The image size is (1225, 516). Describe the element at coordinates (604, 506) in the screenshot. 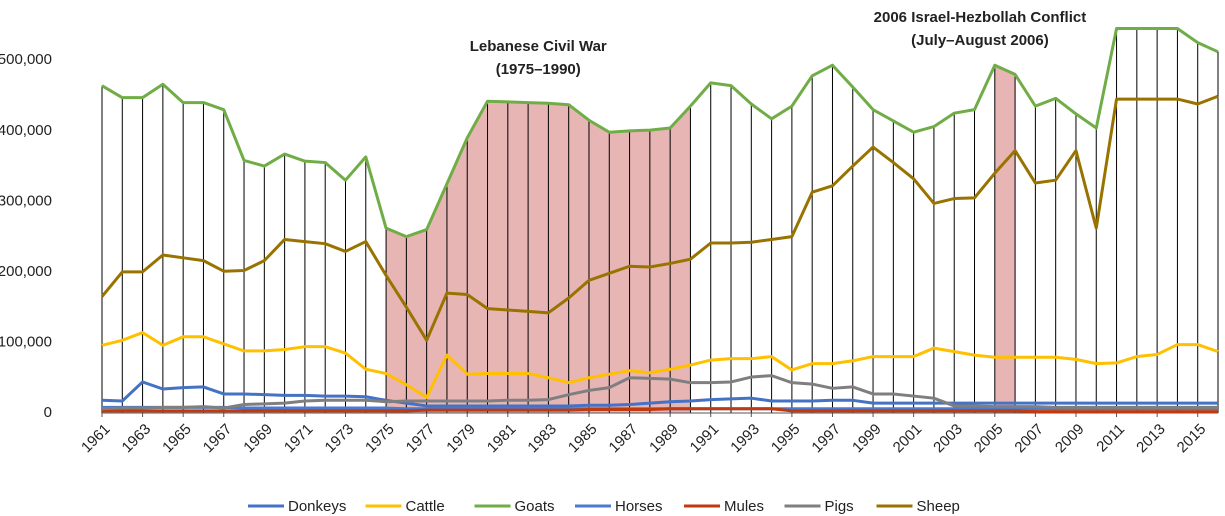

I see `legend: Donkeys Cattle Goats Horses Mules Pigs Sheep` at that location.